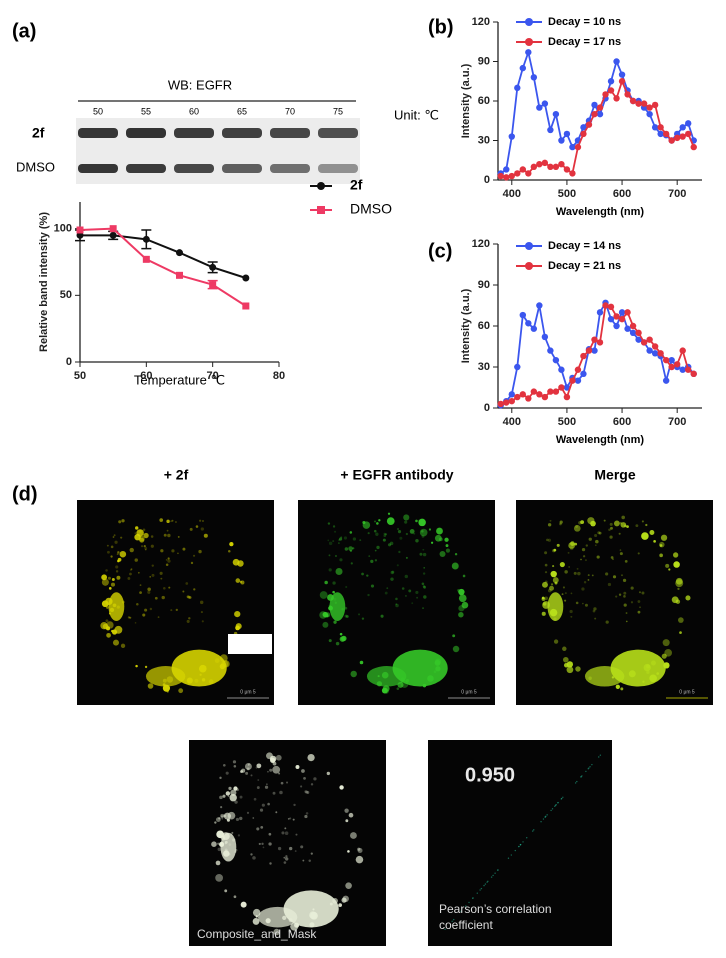  Describe the element at coordinates (25, 494) in the screenshot. I see `panel-label: (d)` at that location.